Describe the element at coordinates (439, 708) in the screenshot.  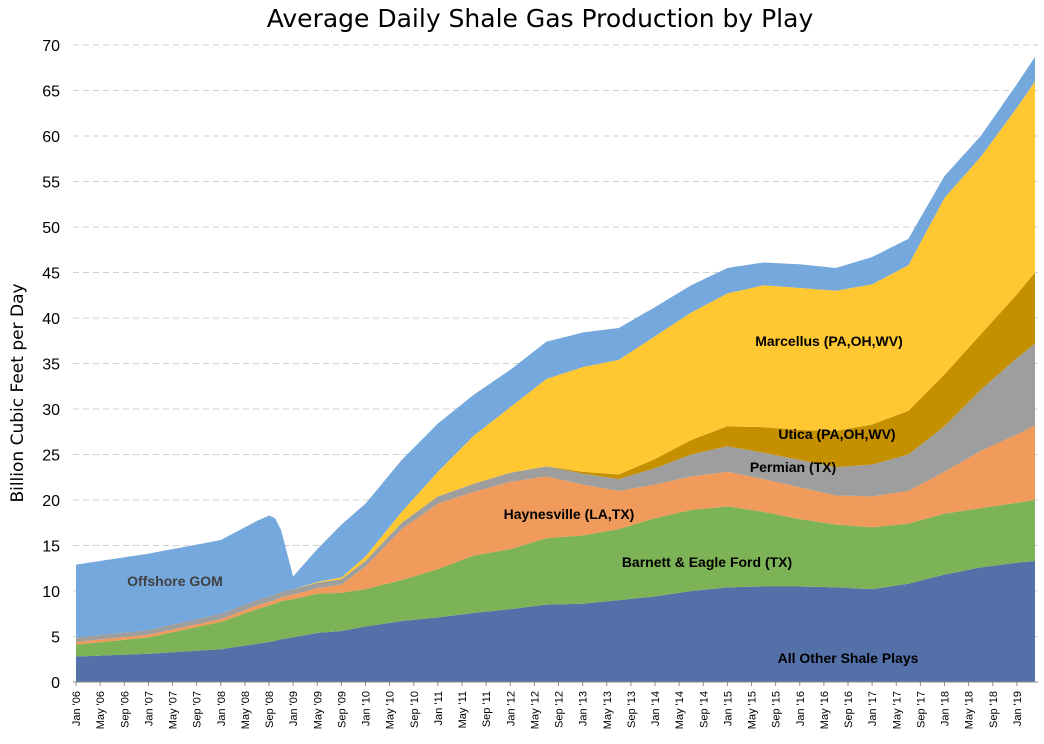
I see `x-tick-label: Jan '11` at that location.